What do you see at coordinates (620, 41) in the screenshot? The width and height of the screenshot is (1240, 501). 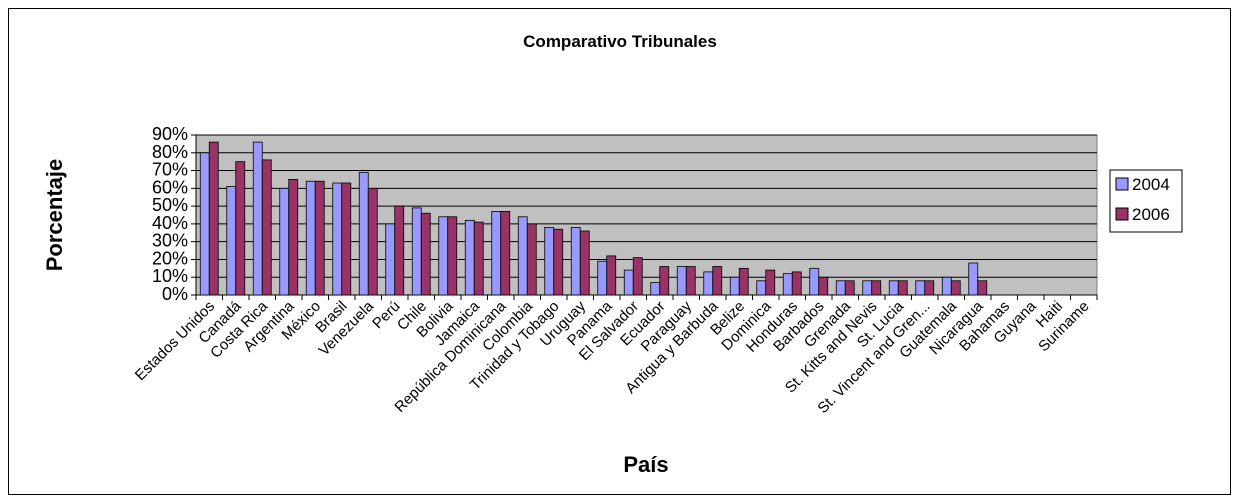 I see `chart-title: Comparativo Tribunales` at bounding box center [620, 41].